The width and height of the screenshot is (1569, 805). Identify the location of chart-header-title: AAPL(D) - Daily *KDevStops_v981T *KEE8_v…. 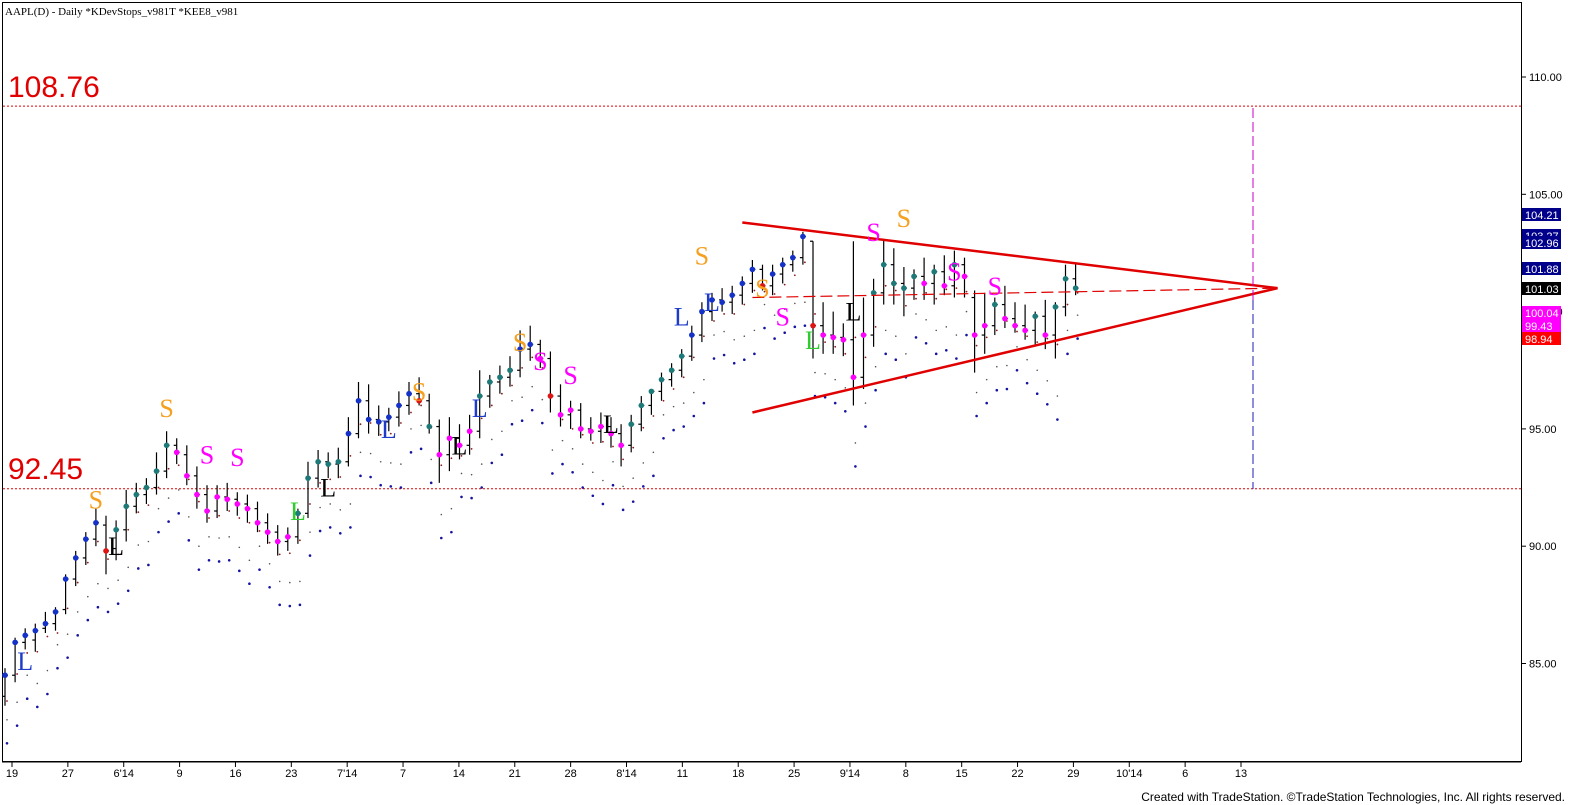
(121, 12).